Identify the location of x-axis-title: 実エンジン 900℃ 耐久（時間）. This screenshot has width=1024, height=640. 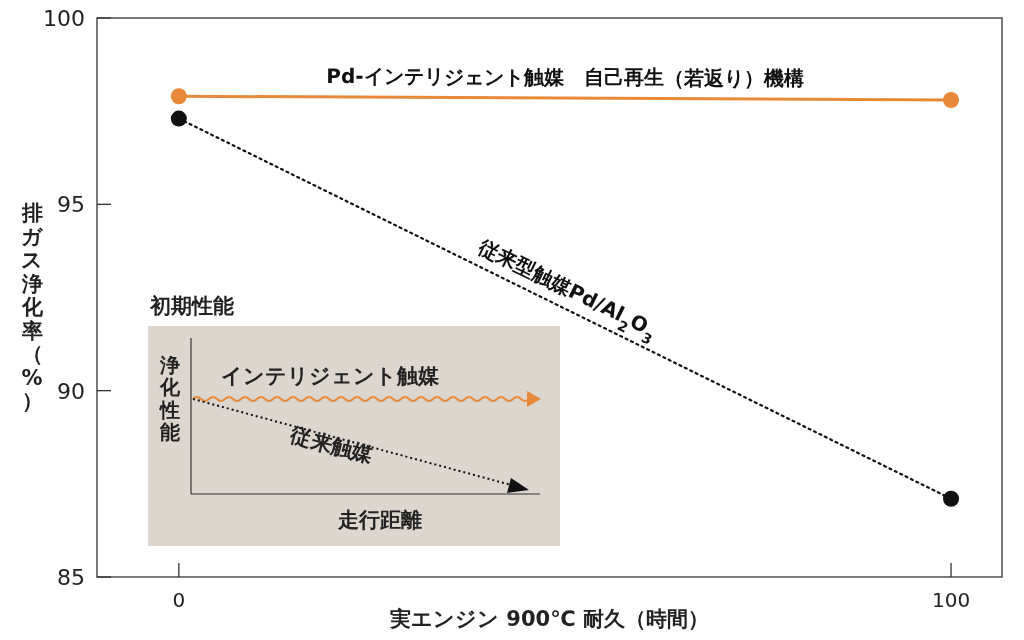
(549, 619).